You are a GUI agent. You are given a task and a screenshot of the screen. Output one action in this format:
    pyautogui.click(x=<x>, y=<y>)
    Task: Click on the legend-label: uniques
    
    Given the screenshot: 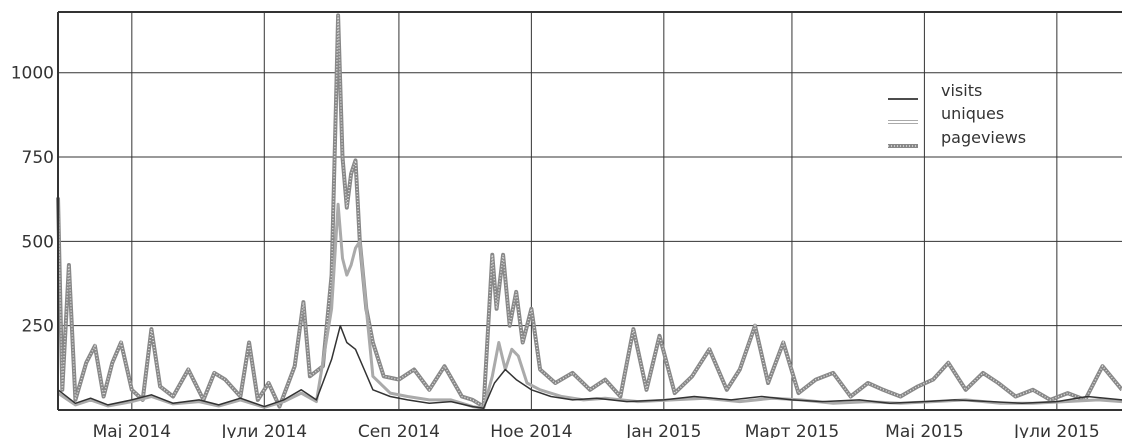 What is the action you would take?
    pyautogui.click(x=972, y=113)
    